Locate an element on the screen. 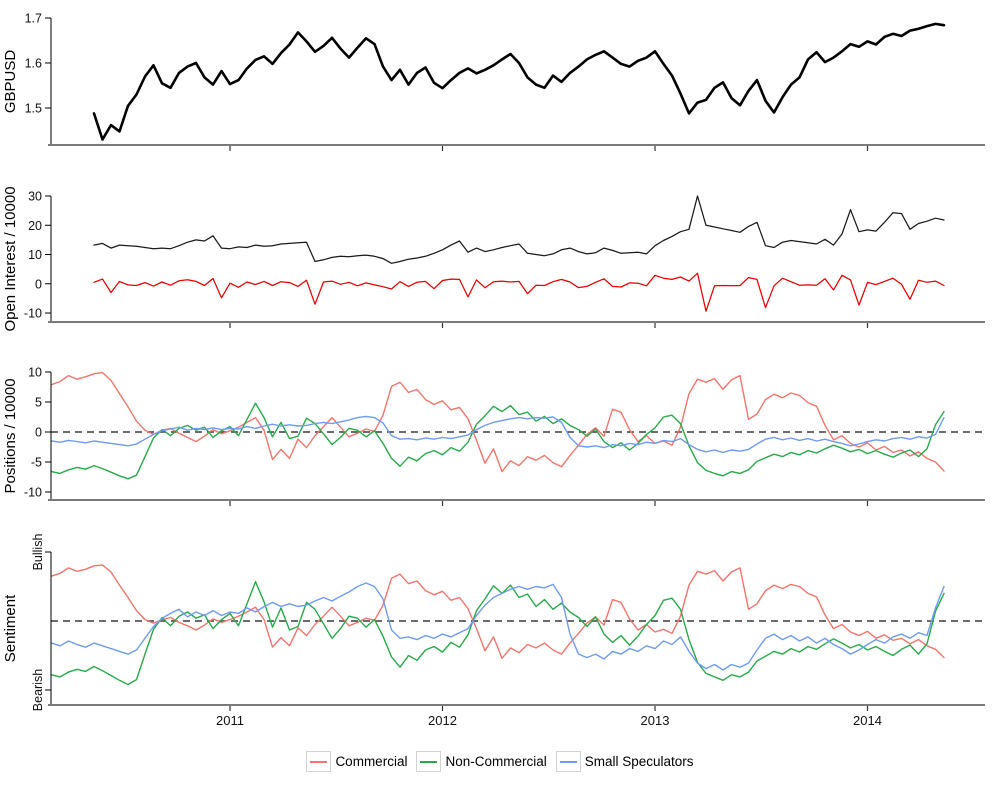 The width and height of the screenshot is (1000, 800). x-tick-label-2013: 2013 is located at coordinates (655, 720).